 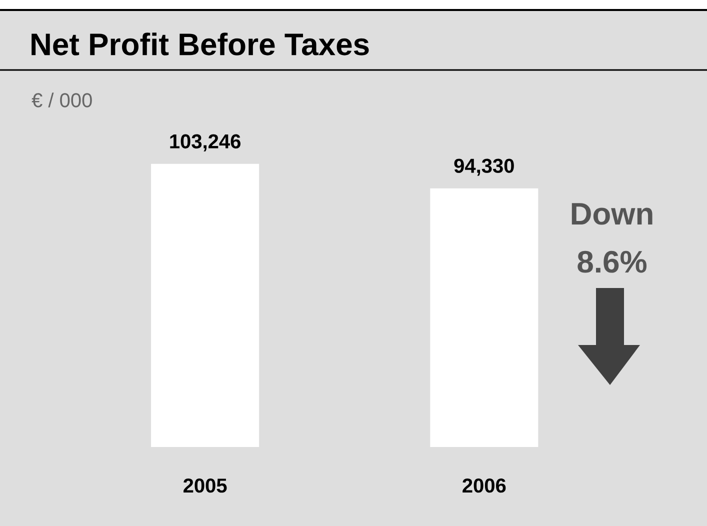 I want to click on data-label: 103,246, so click(x=205, y=143).